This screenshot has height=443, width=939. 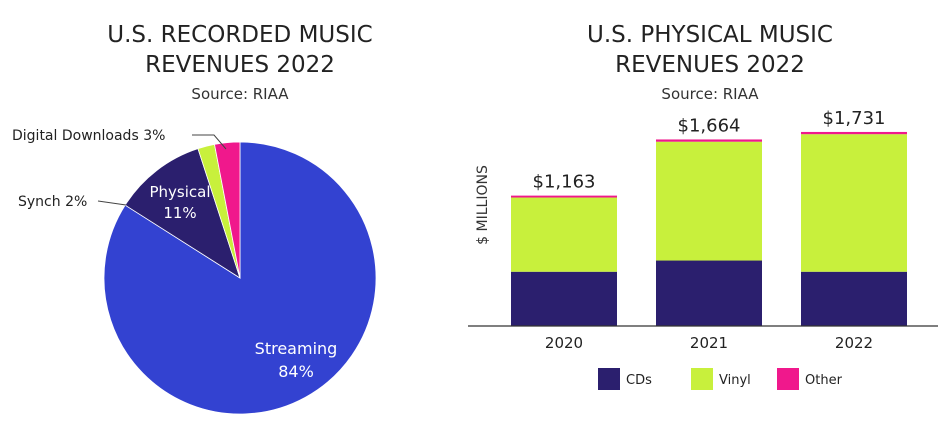 What do you see at coordinates (179, 192) in the screenshot?
I see `pie-label-physical: Physical` at bounding box center [179, 192].